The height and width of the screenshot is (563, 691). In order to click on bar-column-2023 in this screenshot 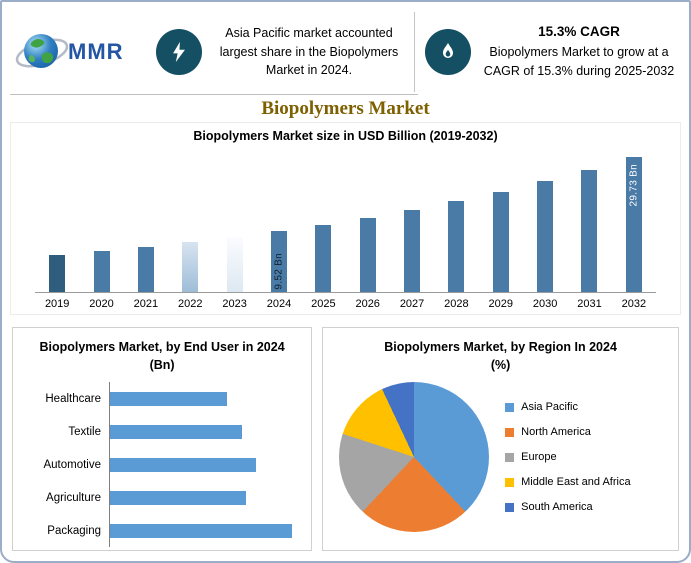, I will do `click(234, 222)`.